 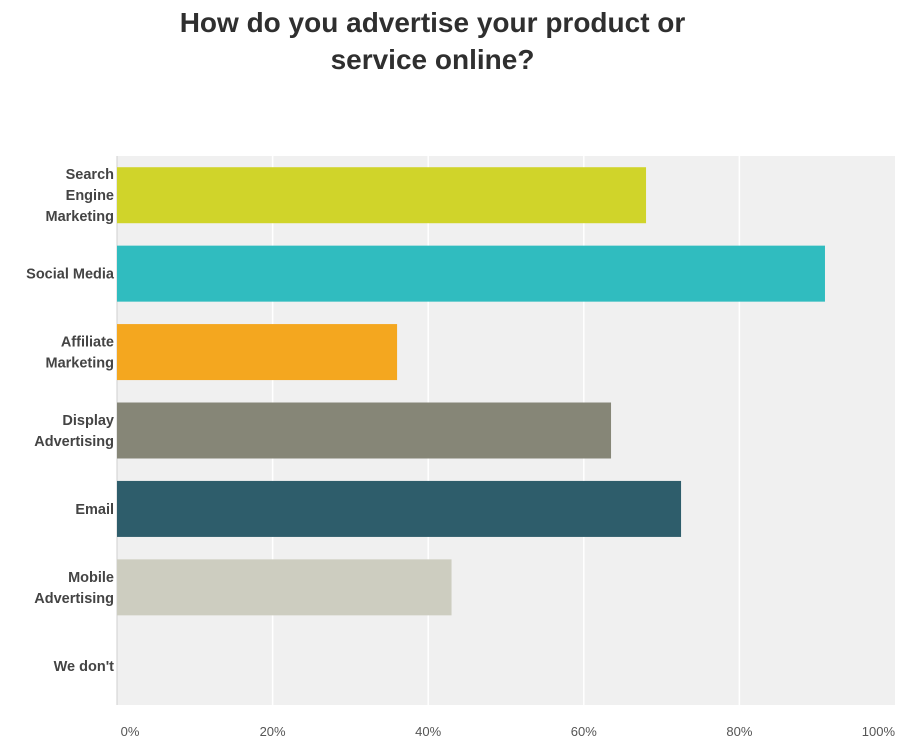 What do you see at coordinates (428, 731) in the screenshot?
I see `x-tick-label: 40%` at bounding box center [428, 731].